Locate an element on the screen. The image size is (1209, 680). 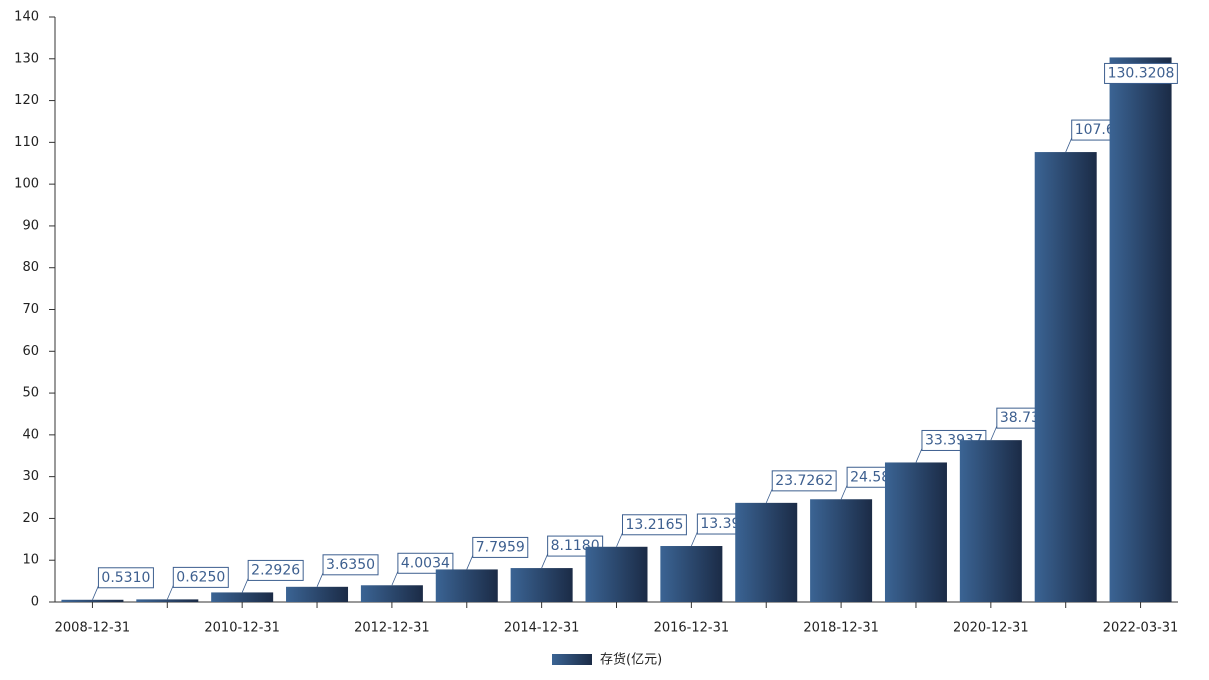
value-label: 0.5310 is located at coordinates (125, 578).